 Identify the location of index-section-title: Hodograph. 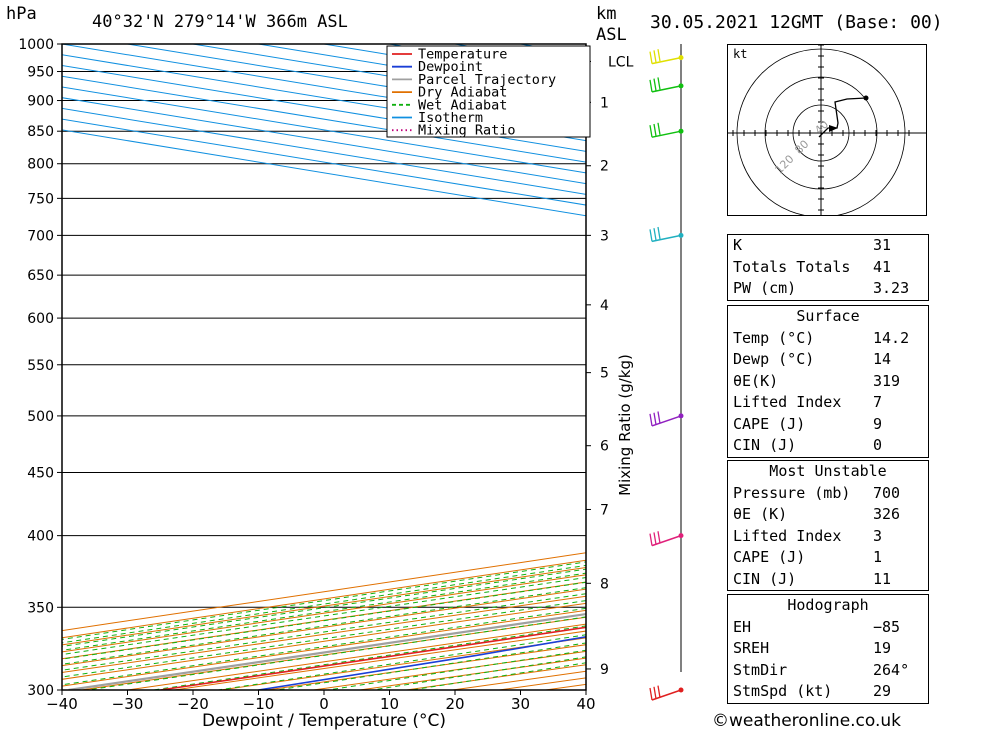
(828, 605).